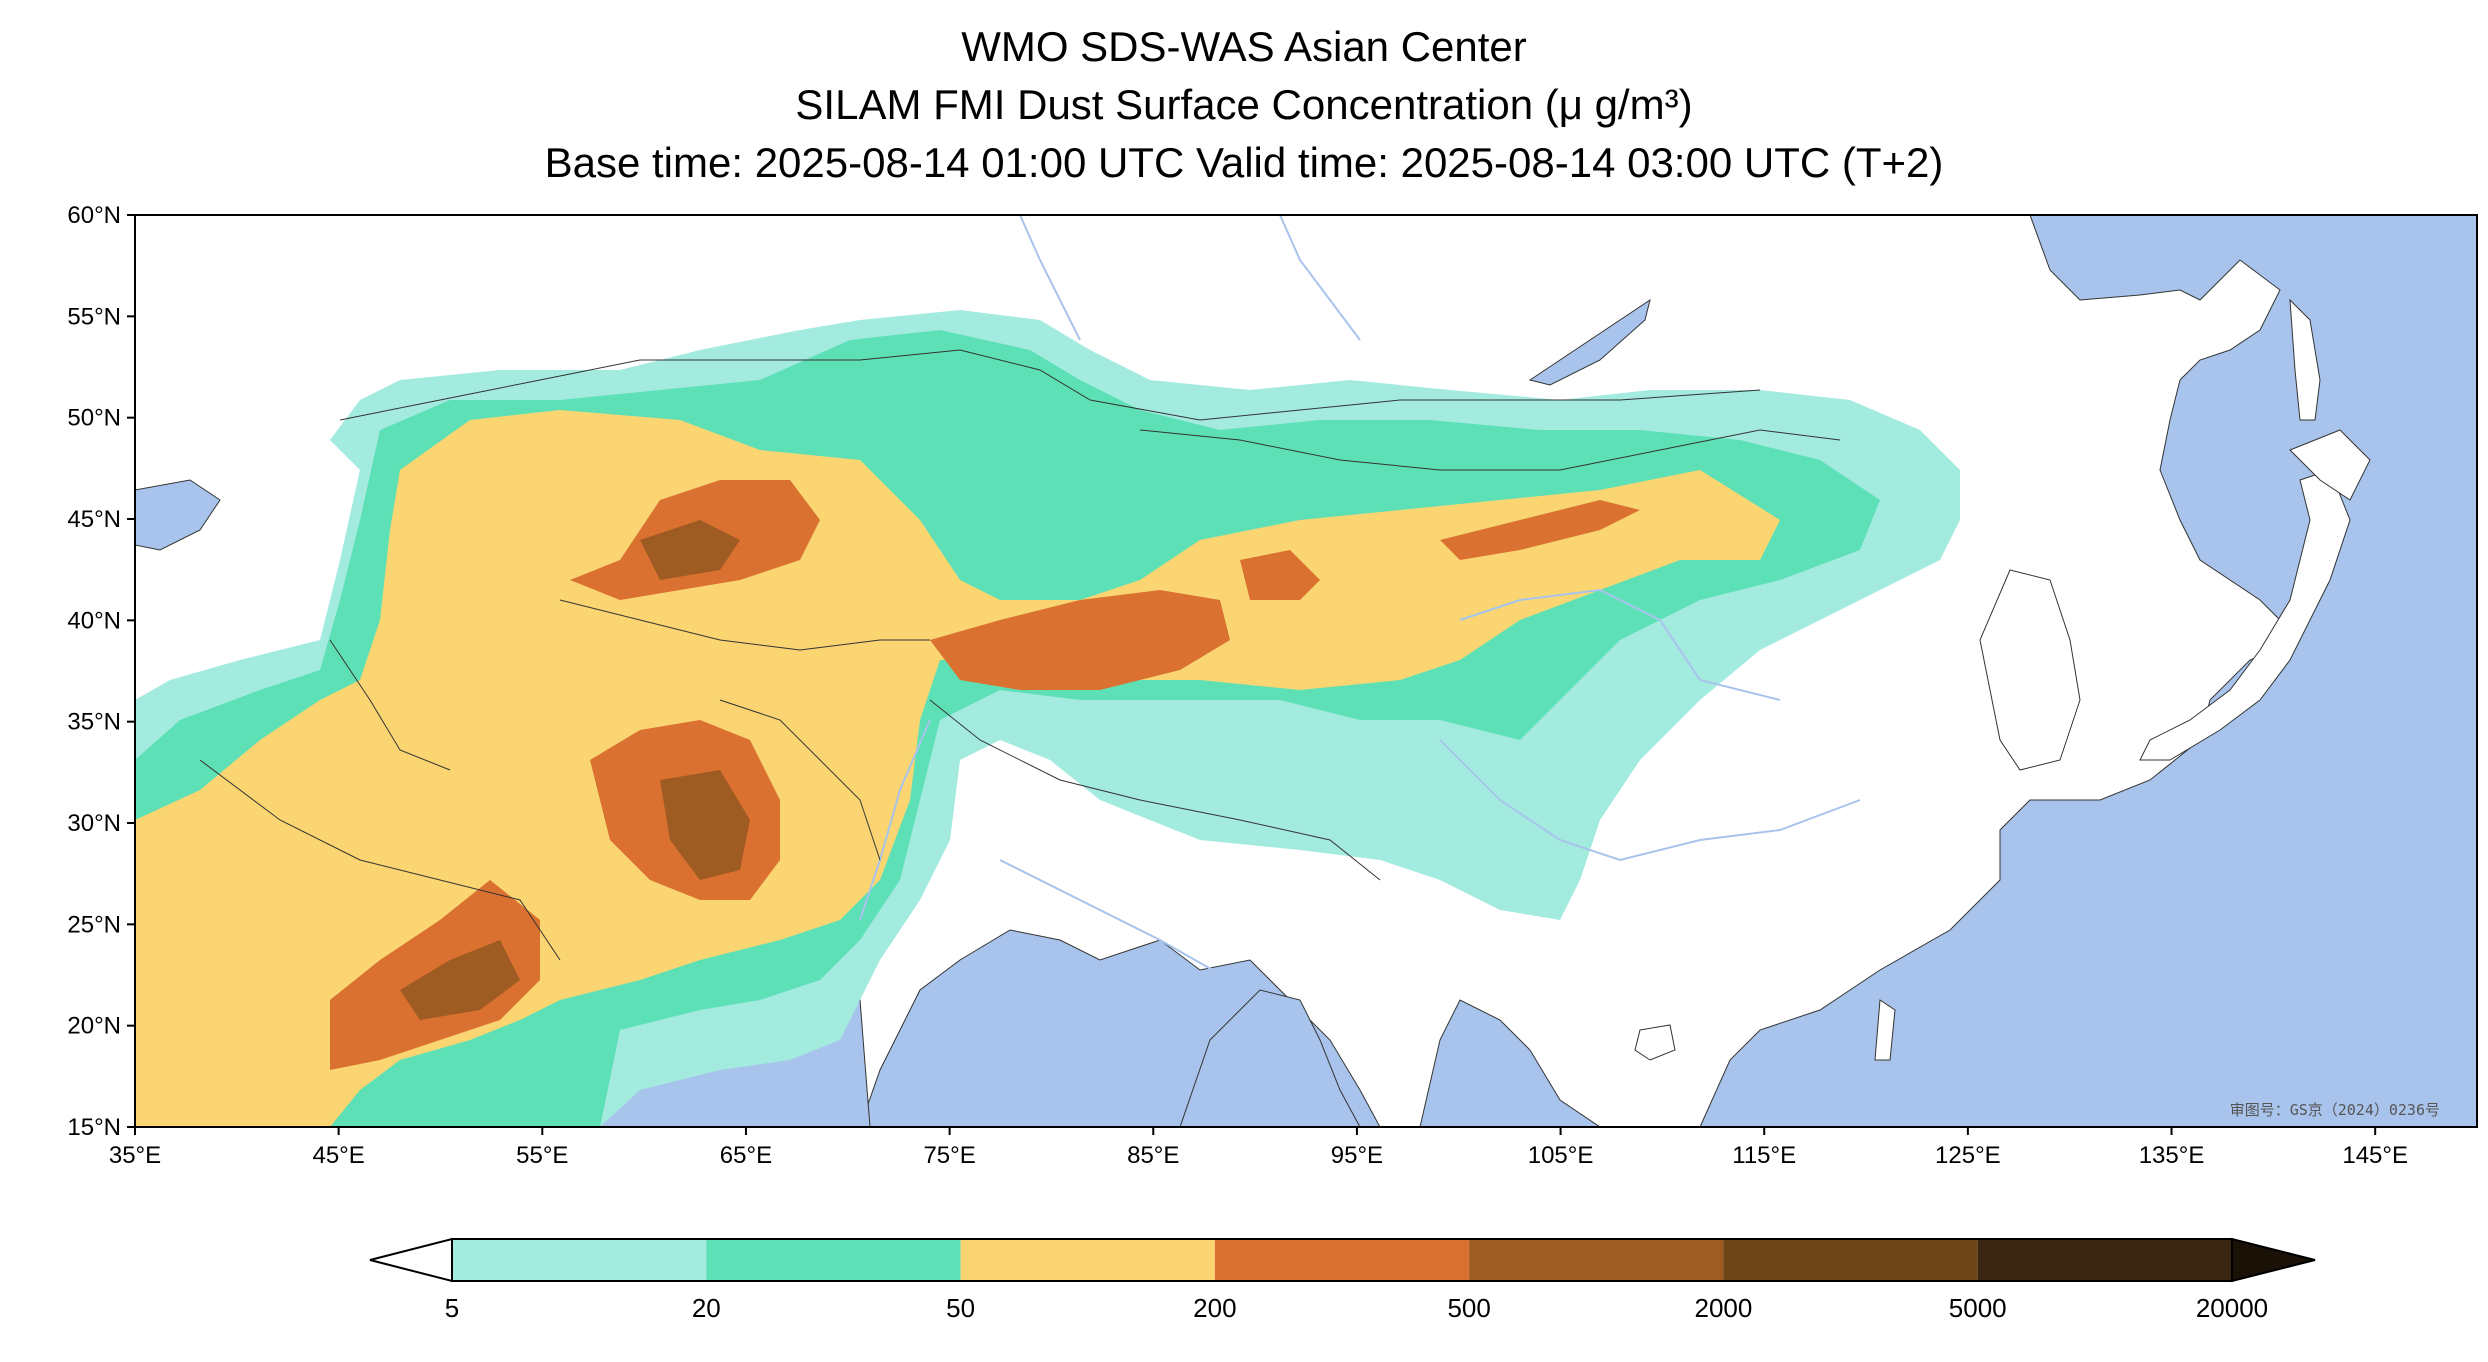 The width and height of the screenshot is (2488, 1362). What do you see at coordinates (706, 1308) in the screenshot?
I see `colorbar-label: 20` at bounding box center [706, 1308].